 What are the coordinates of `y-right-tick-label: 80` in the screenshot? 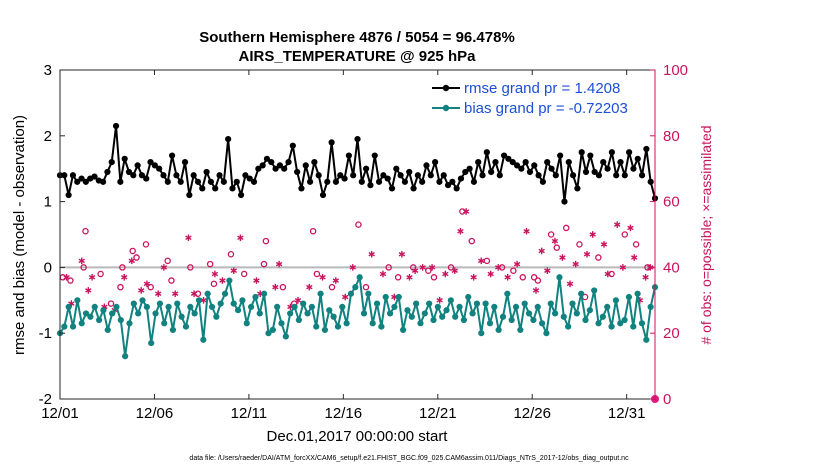 It's located at (671, 136).